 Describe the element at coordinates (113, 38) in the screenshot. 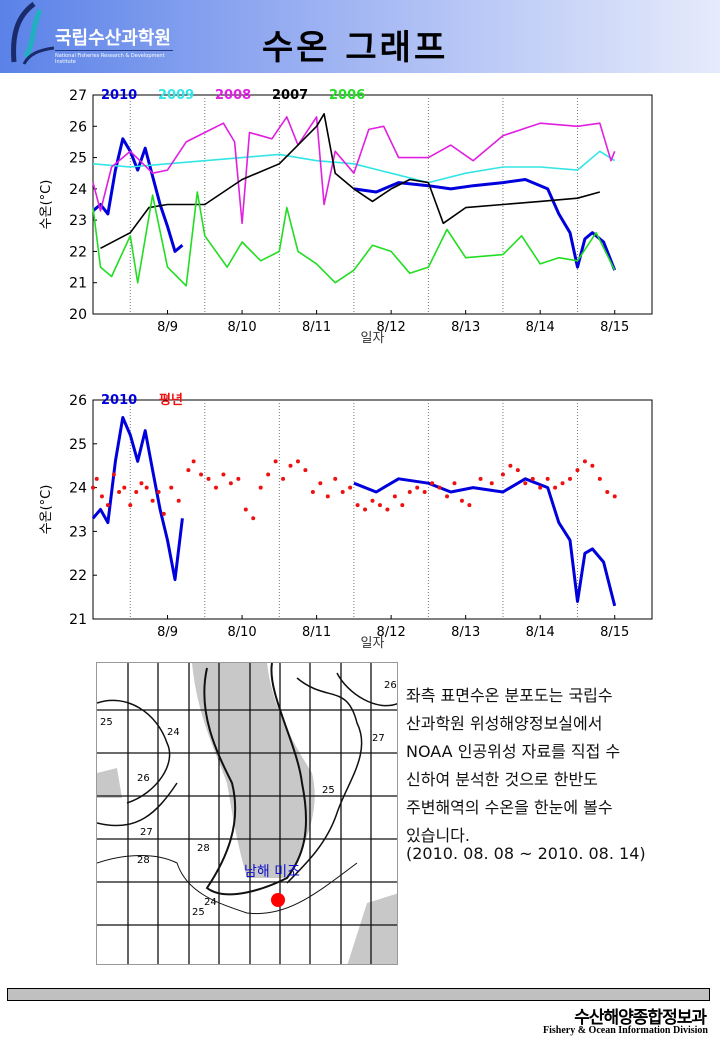

I see `logo-text: 국립수산과학원` at that location.